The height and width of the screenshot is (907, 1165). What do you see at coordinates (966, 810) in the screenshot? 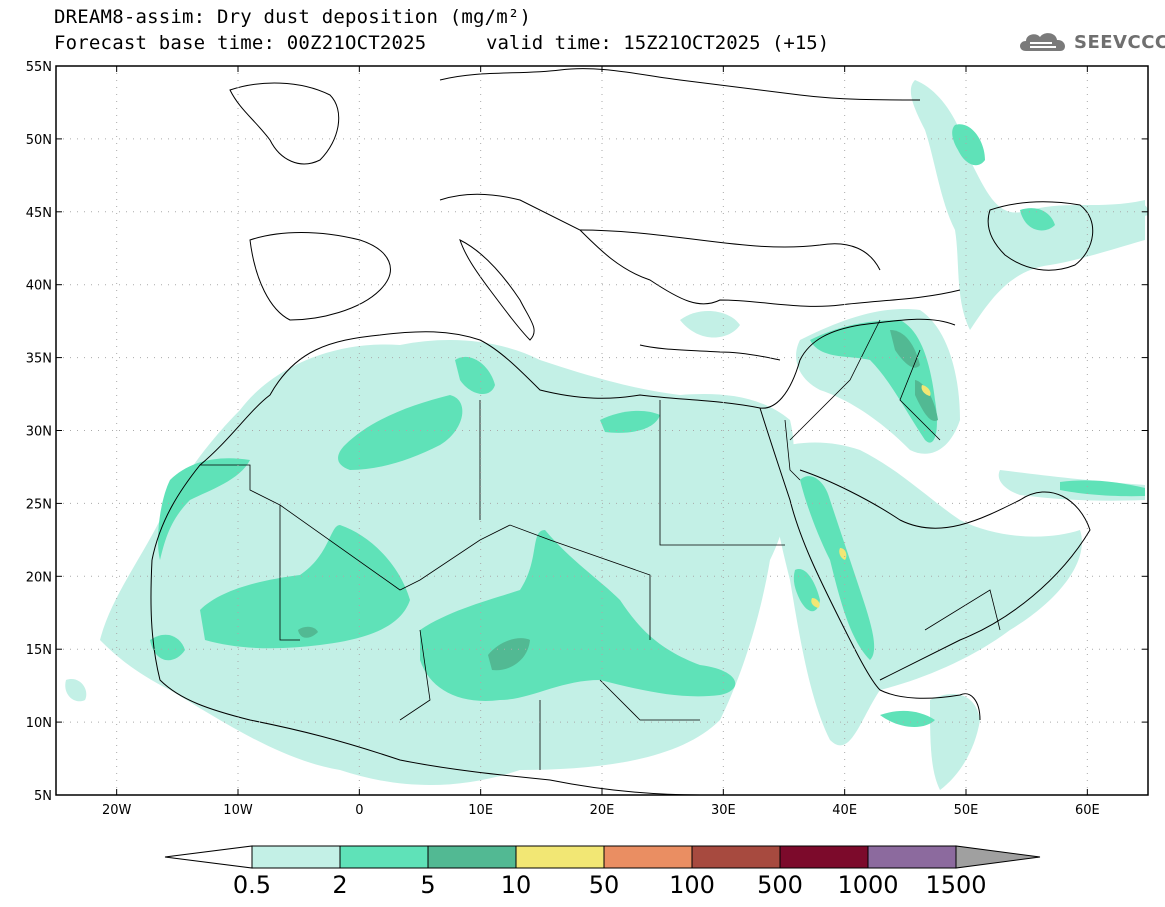
I see `lon-tick-label: 50E` at bounding box center [966, 810].